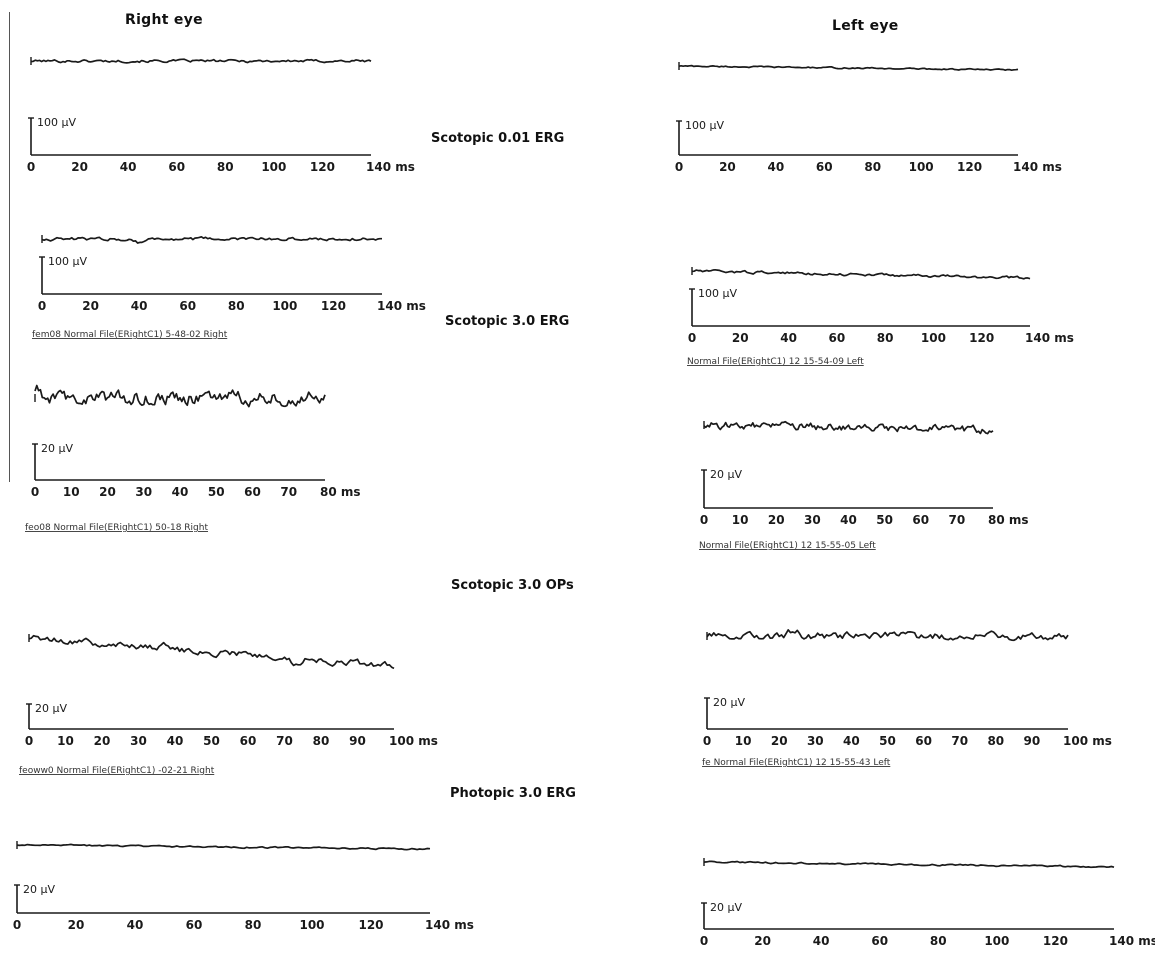  What do you see at coordinates (138, 741) in the screenshot?
I see `panel-right-7-tick-label-30: 30` at bounding box center [138, 741].